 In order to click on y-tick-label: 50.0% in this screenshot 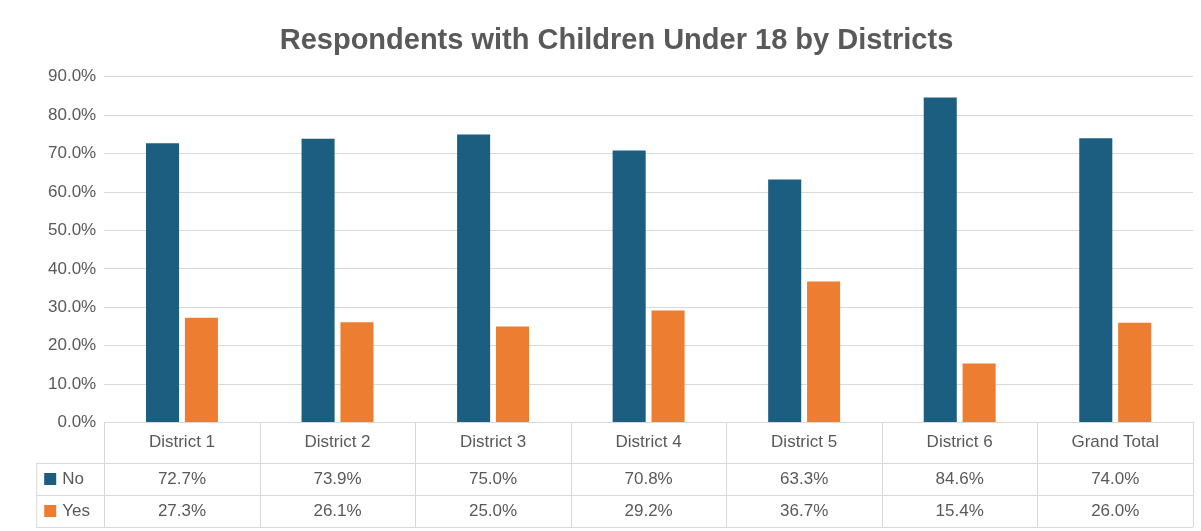, I will do `click(72, 230)`.